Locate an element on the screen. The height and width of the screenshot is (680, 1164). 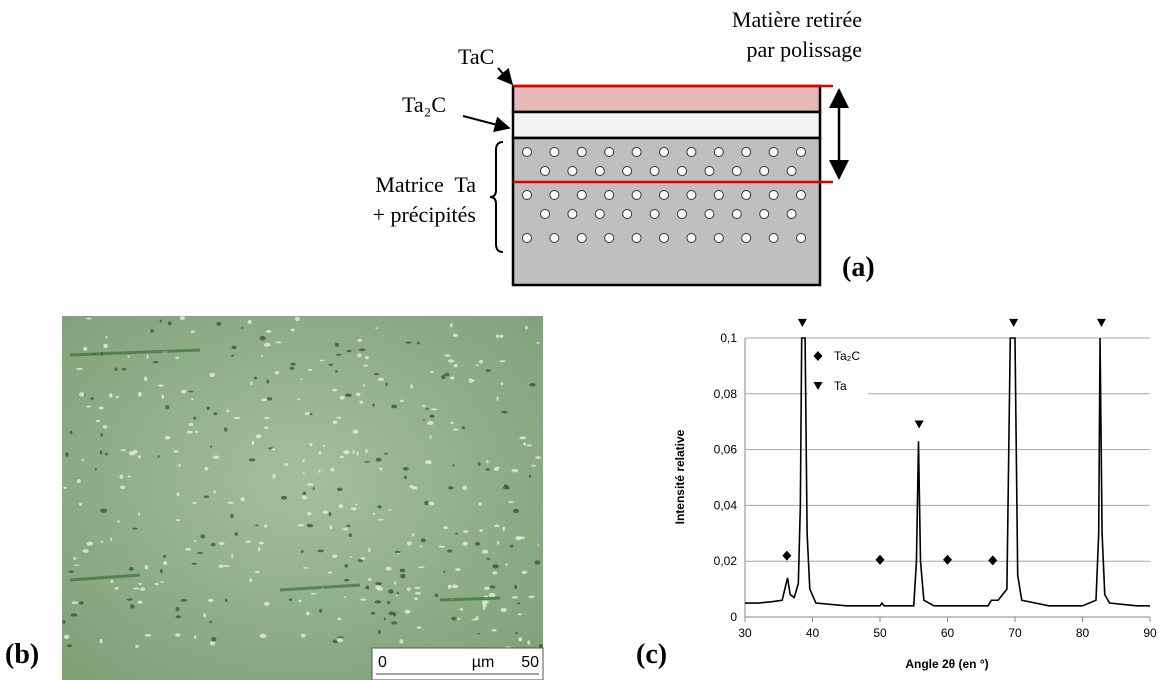
triangle-marker is located at coordinates (919, 424).